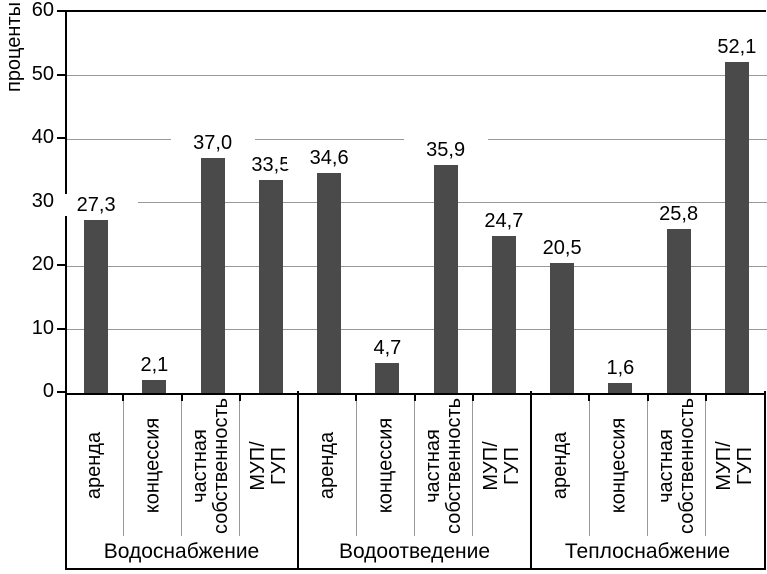 The height and width of the screenshot is (574, 767). Describe the element at coordinates (562, 247) in the screenshot. I see `bar-value-label: 20,5` at that location.